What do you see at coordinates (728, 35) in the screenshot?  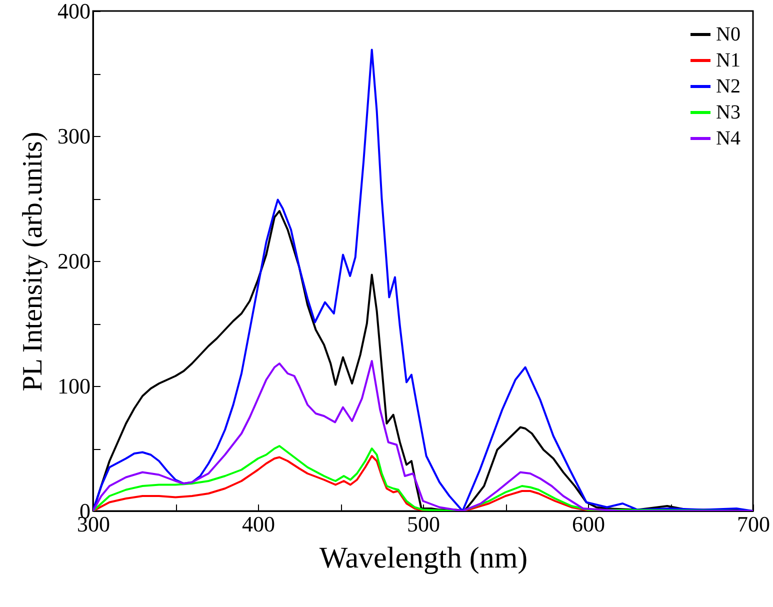 I see `legend-label: N0` at bounding box center [728, 35].